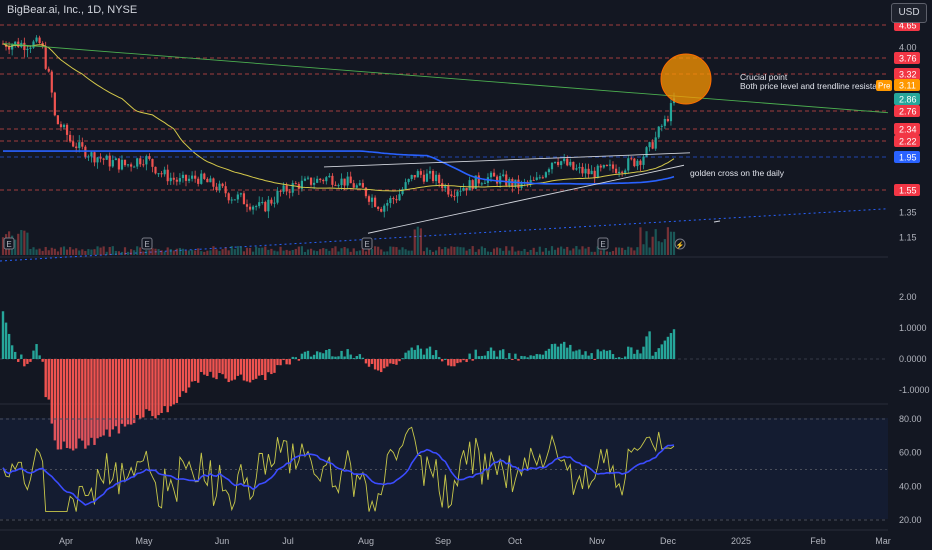 The image size is (932, 550). What do you see at coordinates (9, 243) in the screenshot?
I see `earnings-marker` at bounding box center [9, 243].